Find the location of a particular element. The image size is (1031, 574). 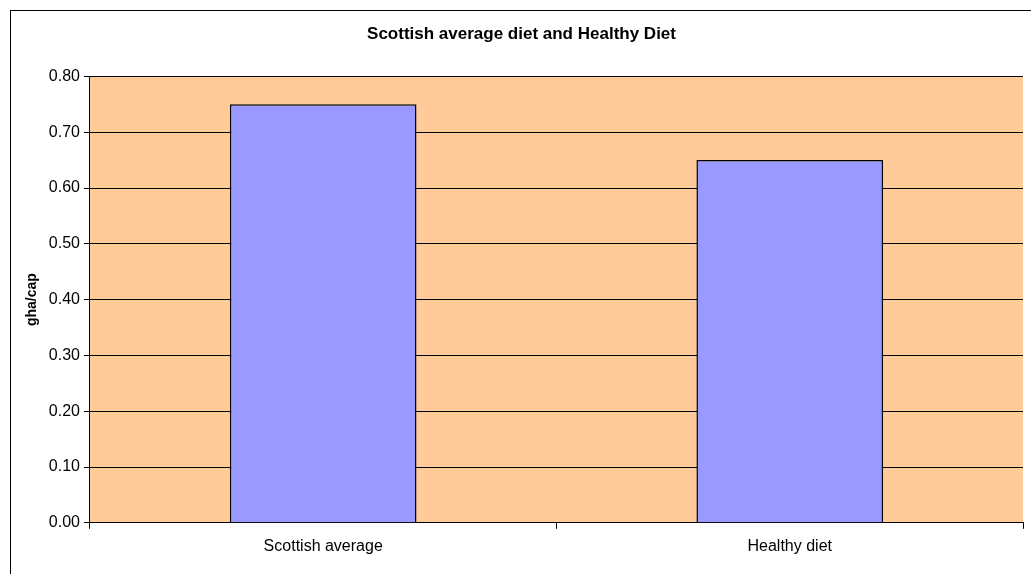

y-tick-label: 0.50 is located at coordinates (64, 243).